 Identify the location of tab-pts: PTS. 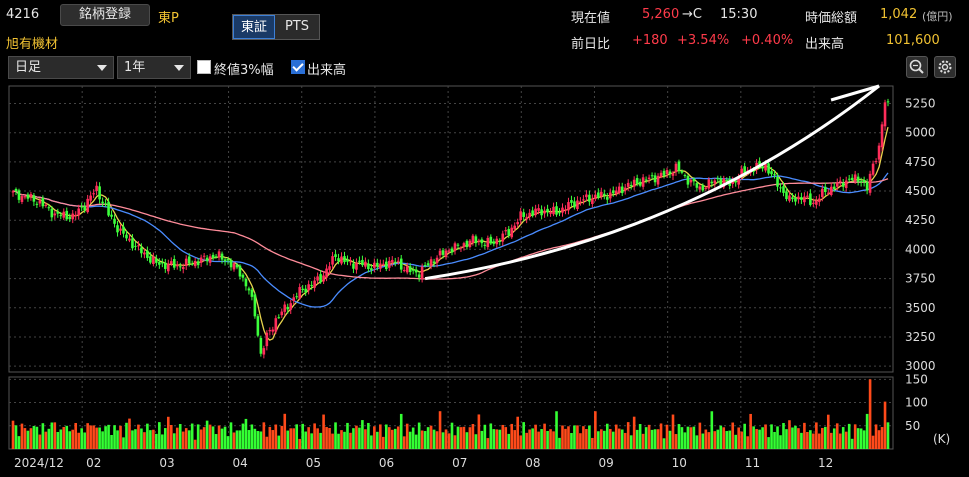
(297, 26).